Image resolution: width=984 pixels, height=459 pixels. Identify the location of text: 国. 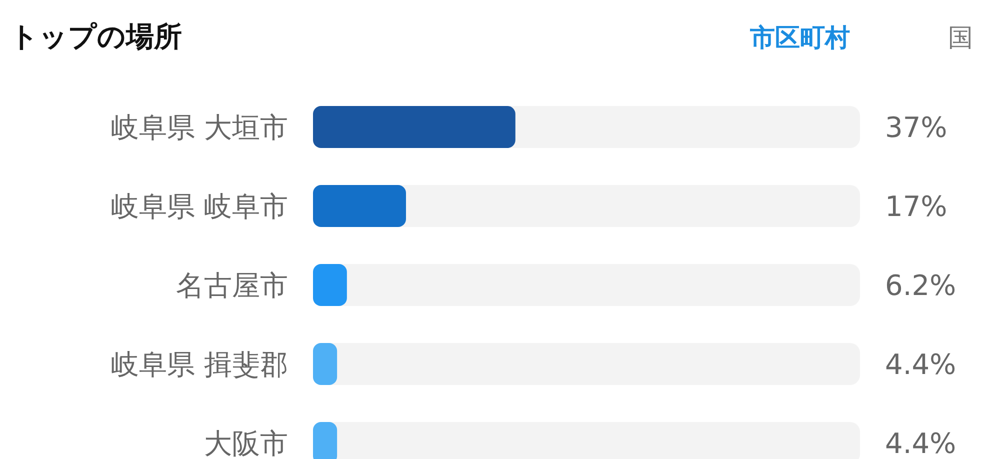
(960, 37).